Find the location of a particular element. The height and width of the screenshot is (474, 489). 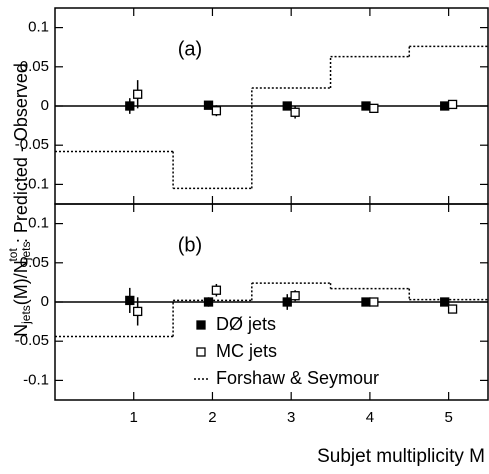

y-axis-label: Njets(M)/Njetstot : Predicted - Observed is located at coordinates (19, 200).